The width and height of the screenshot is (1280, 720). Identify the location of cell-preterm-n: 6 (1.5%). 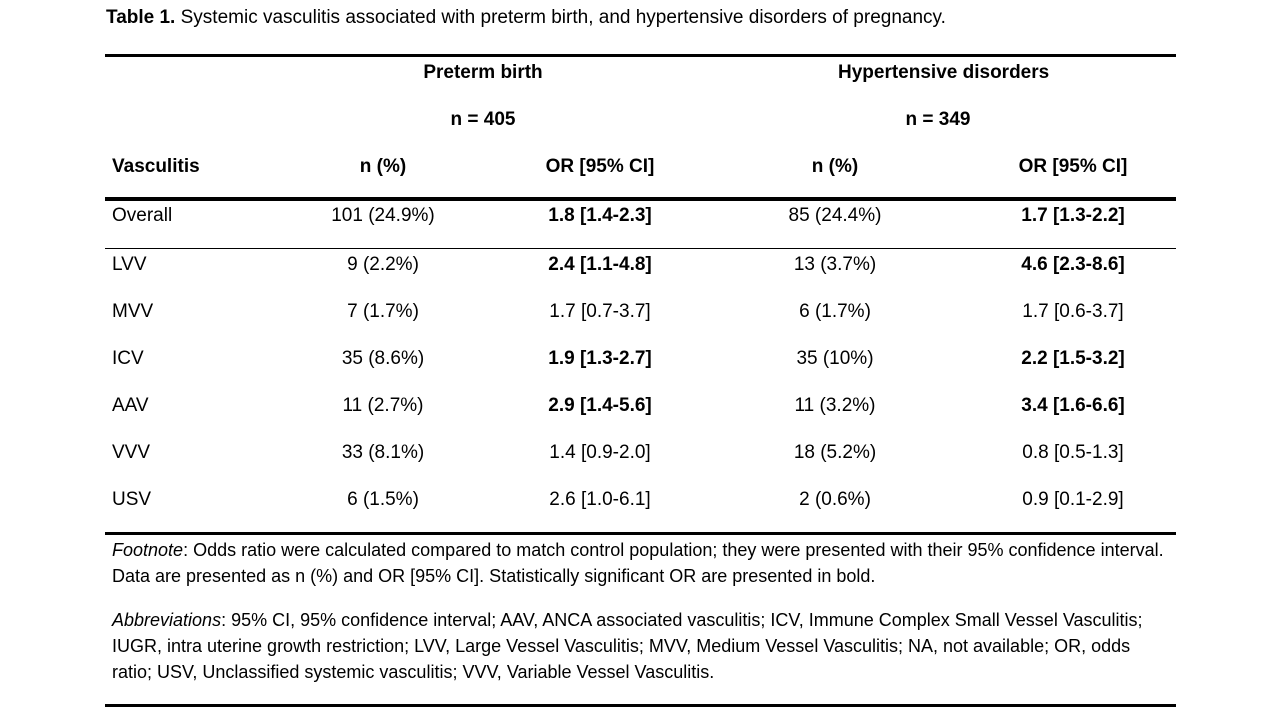
(383, 499).